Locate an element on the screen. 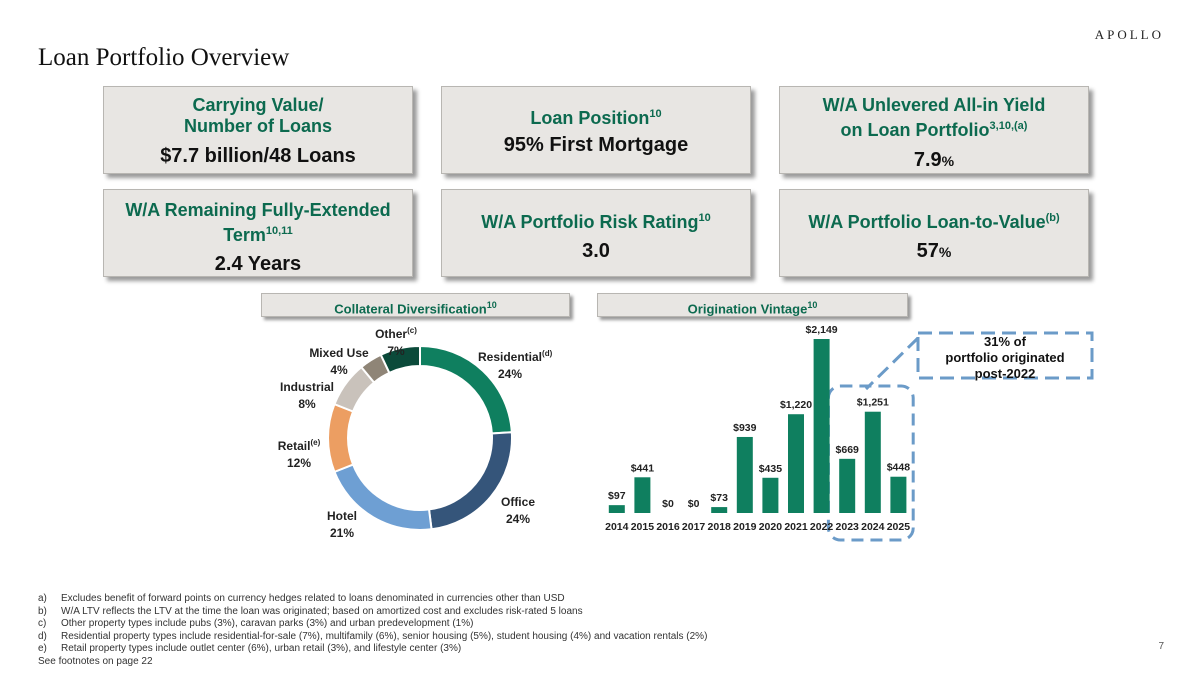 The image size is (1200, 675). loan-position-label: Loan Position10 is located at coordinates (596, 118).